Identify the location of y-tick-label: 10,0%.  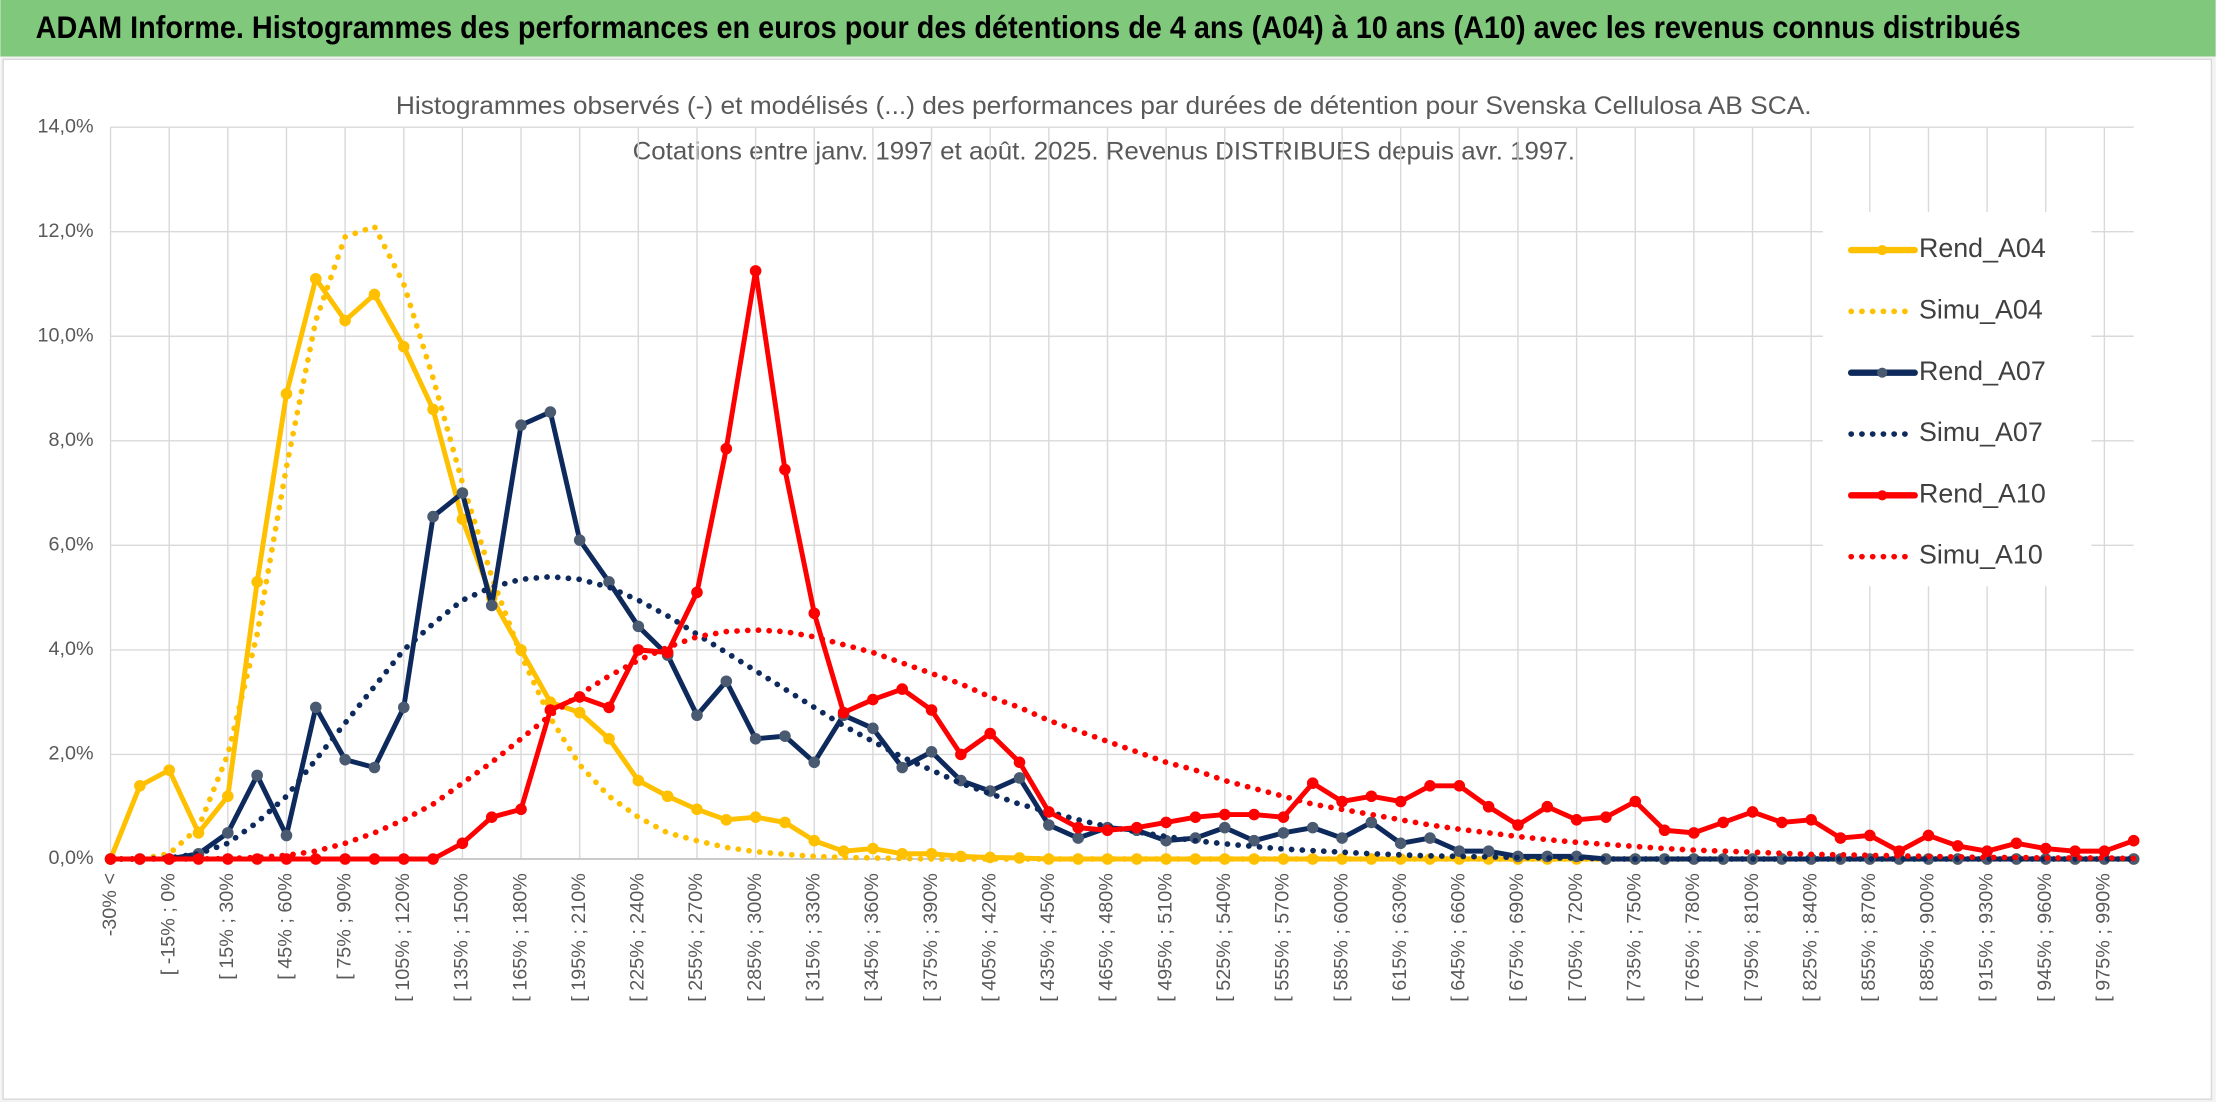
(66, 335).